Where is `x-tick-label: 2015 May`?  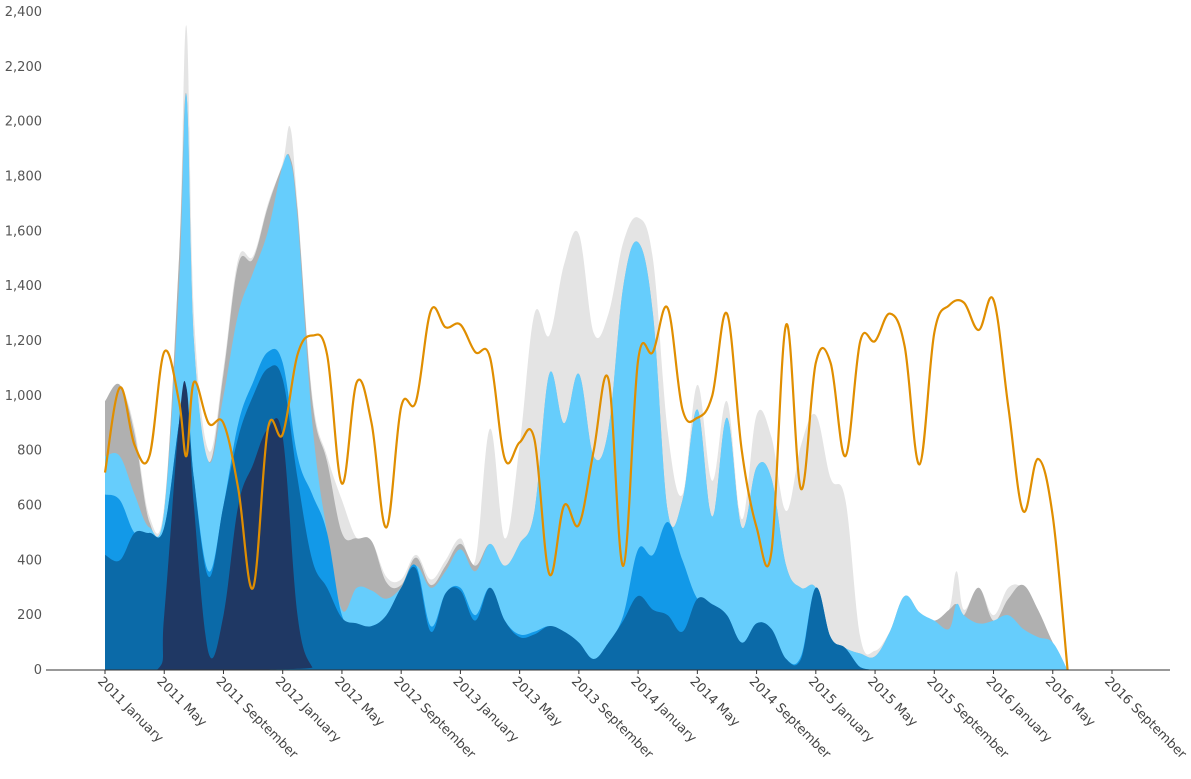
x-tick-label: 2015 May is located at coordinates (892, 702).